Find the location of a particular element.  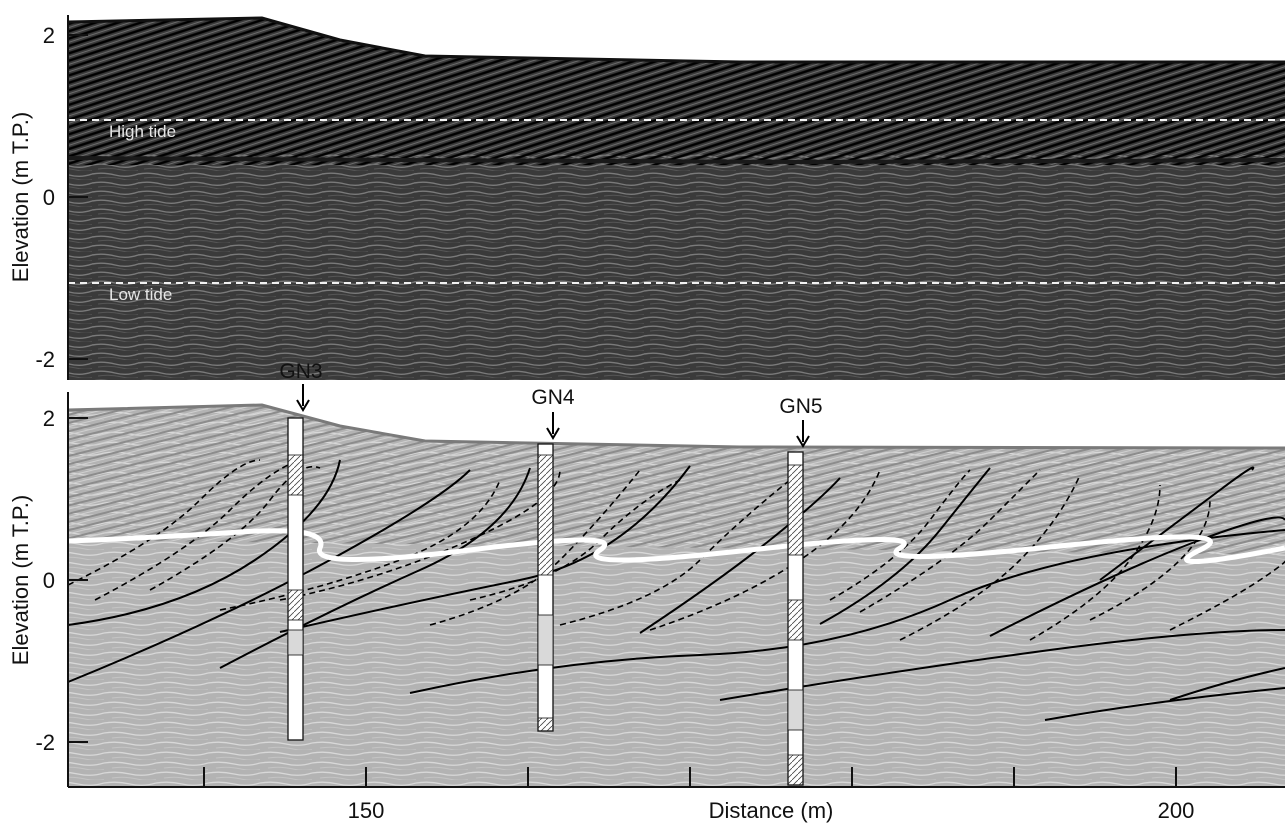

top-ytick-label-m2: -2 is located at coordinates (45, 359).